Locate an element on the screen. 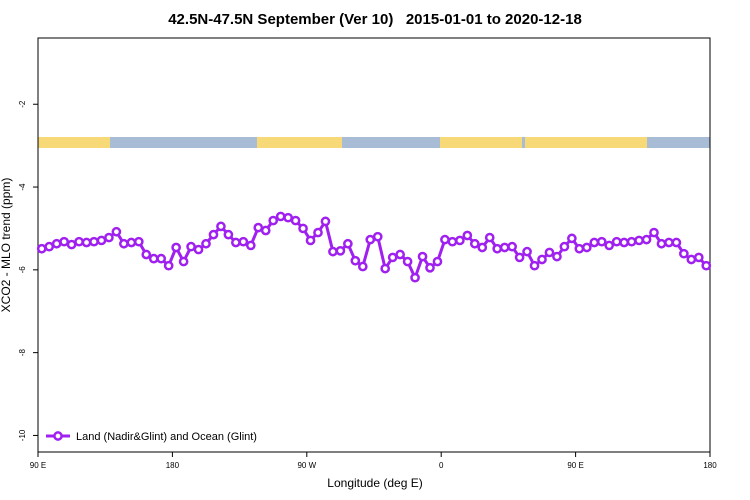  y-axis-label: XCO2 - MLO trend (ppm) is located at coordinates (6, 245).